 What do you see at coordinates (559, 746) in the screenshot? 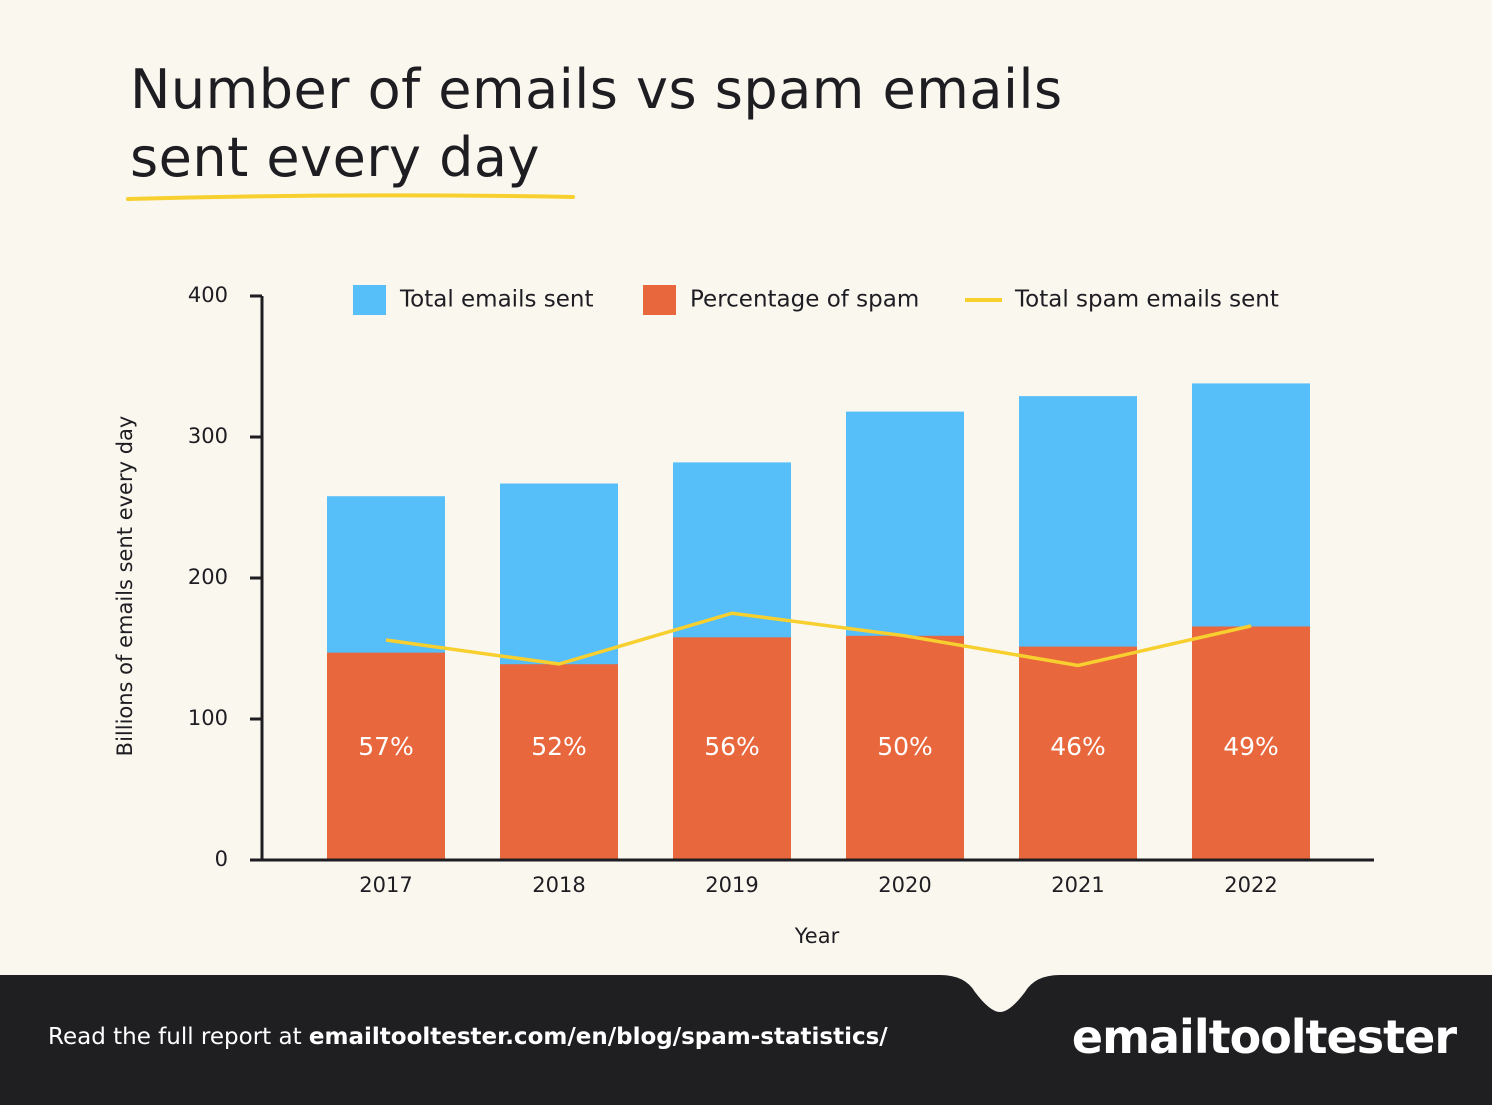
I see `data-label: 52%` at bounding box center [559, 746].